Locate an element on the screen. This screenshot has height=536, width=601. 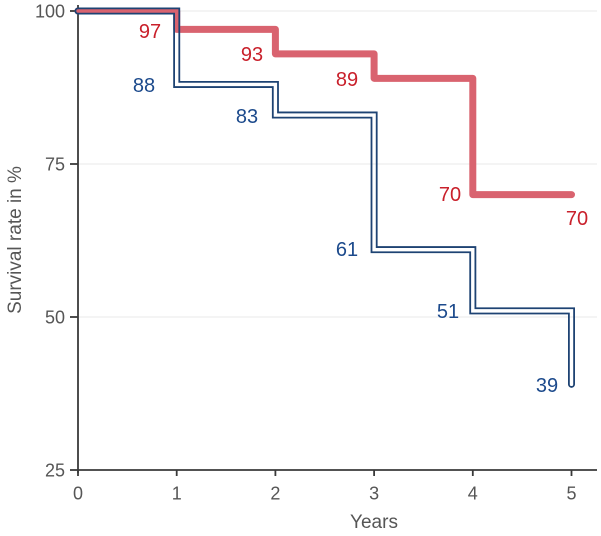
value-label-blue-51-8: 51 is located at coordinates (448, 312).